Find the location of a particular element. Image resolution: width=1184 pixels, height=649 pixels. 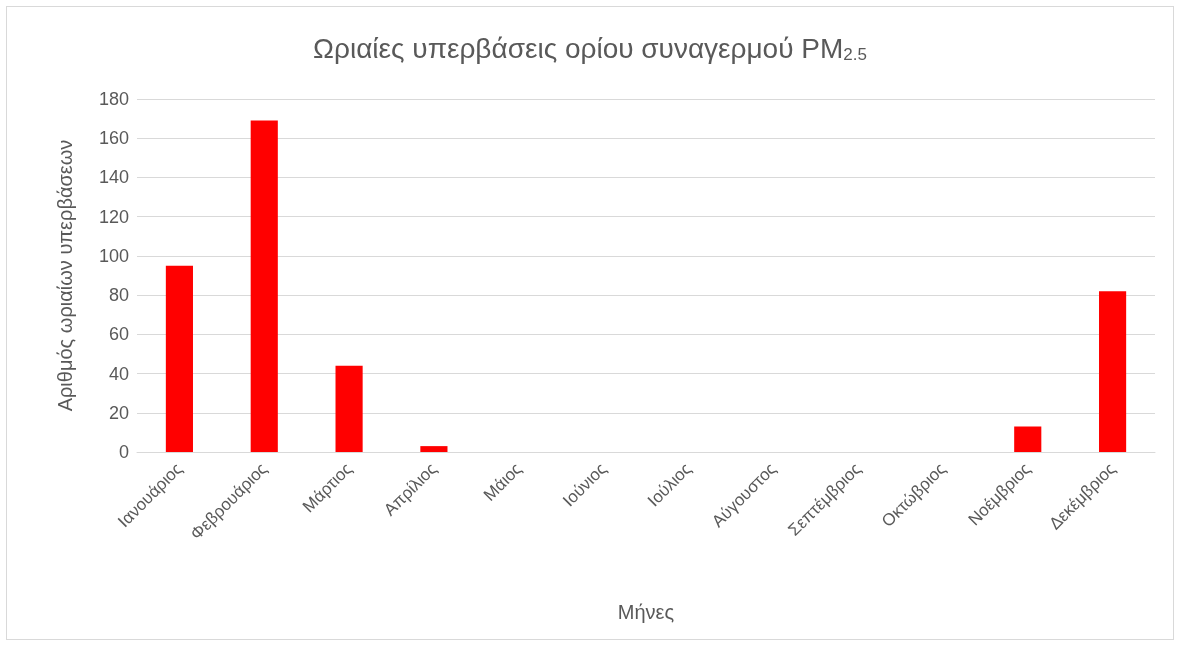

x-axis-title: Μήνες is located at coordinates (646, 612).